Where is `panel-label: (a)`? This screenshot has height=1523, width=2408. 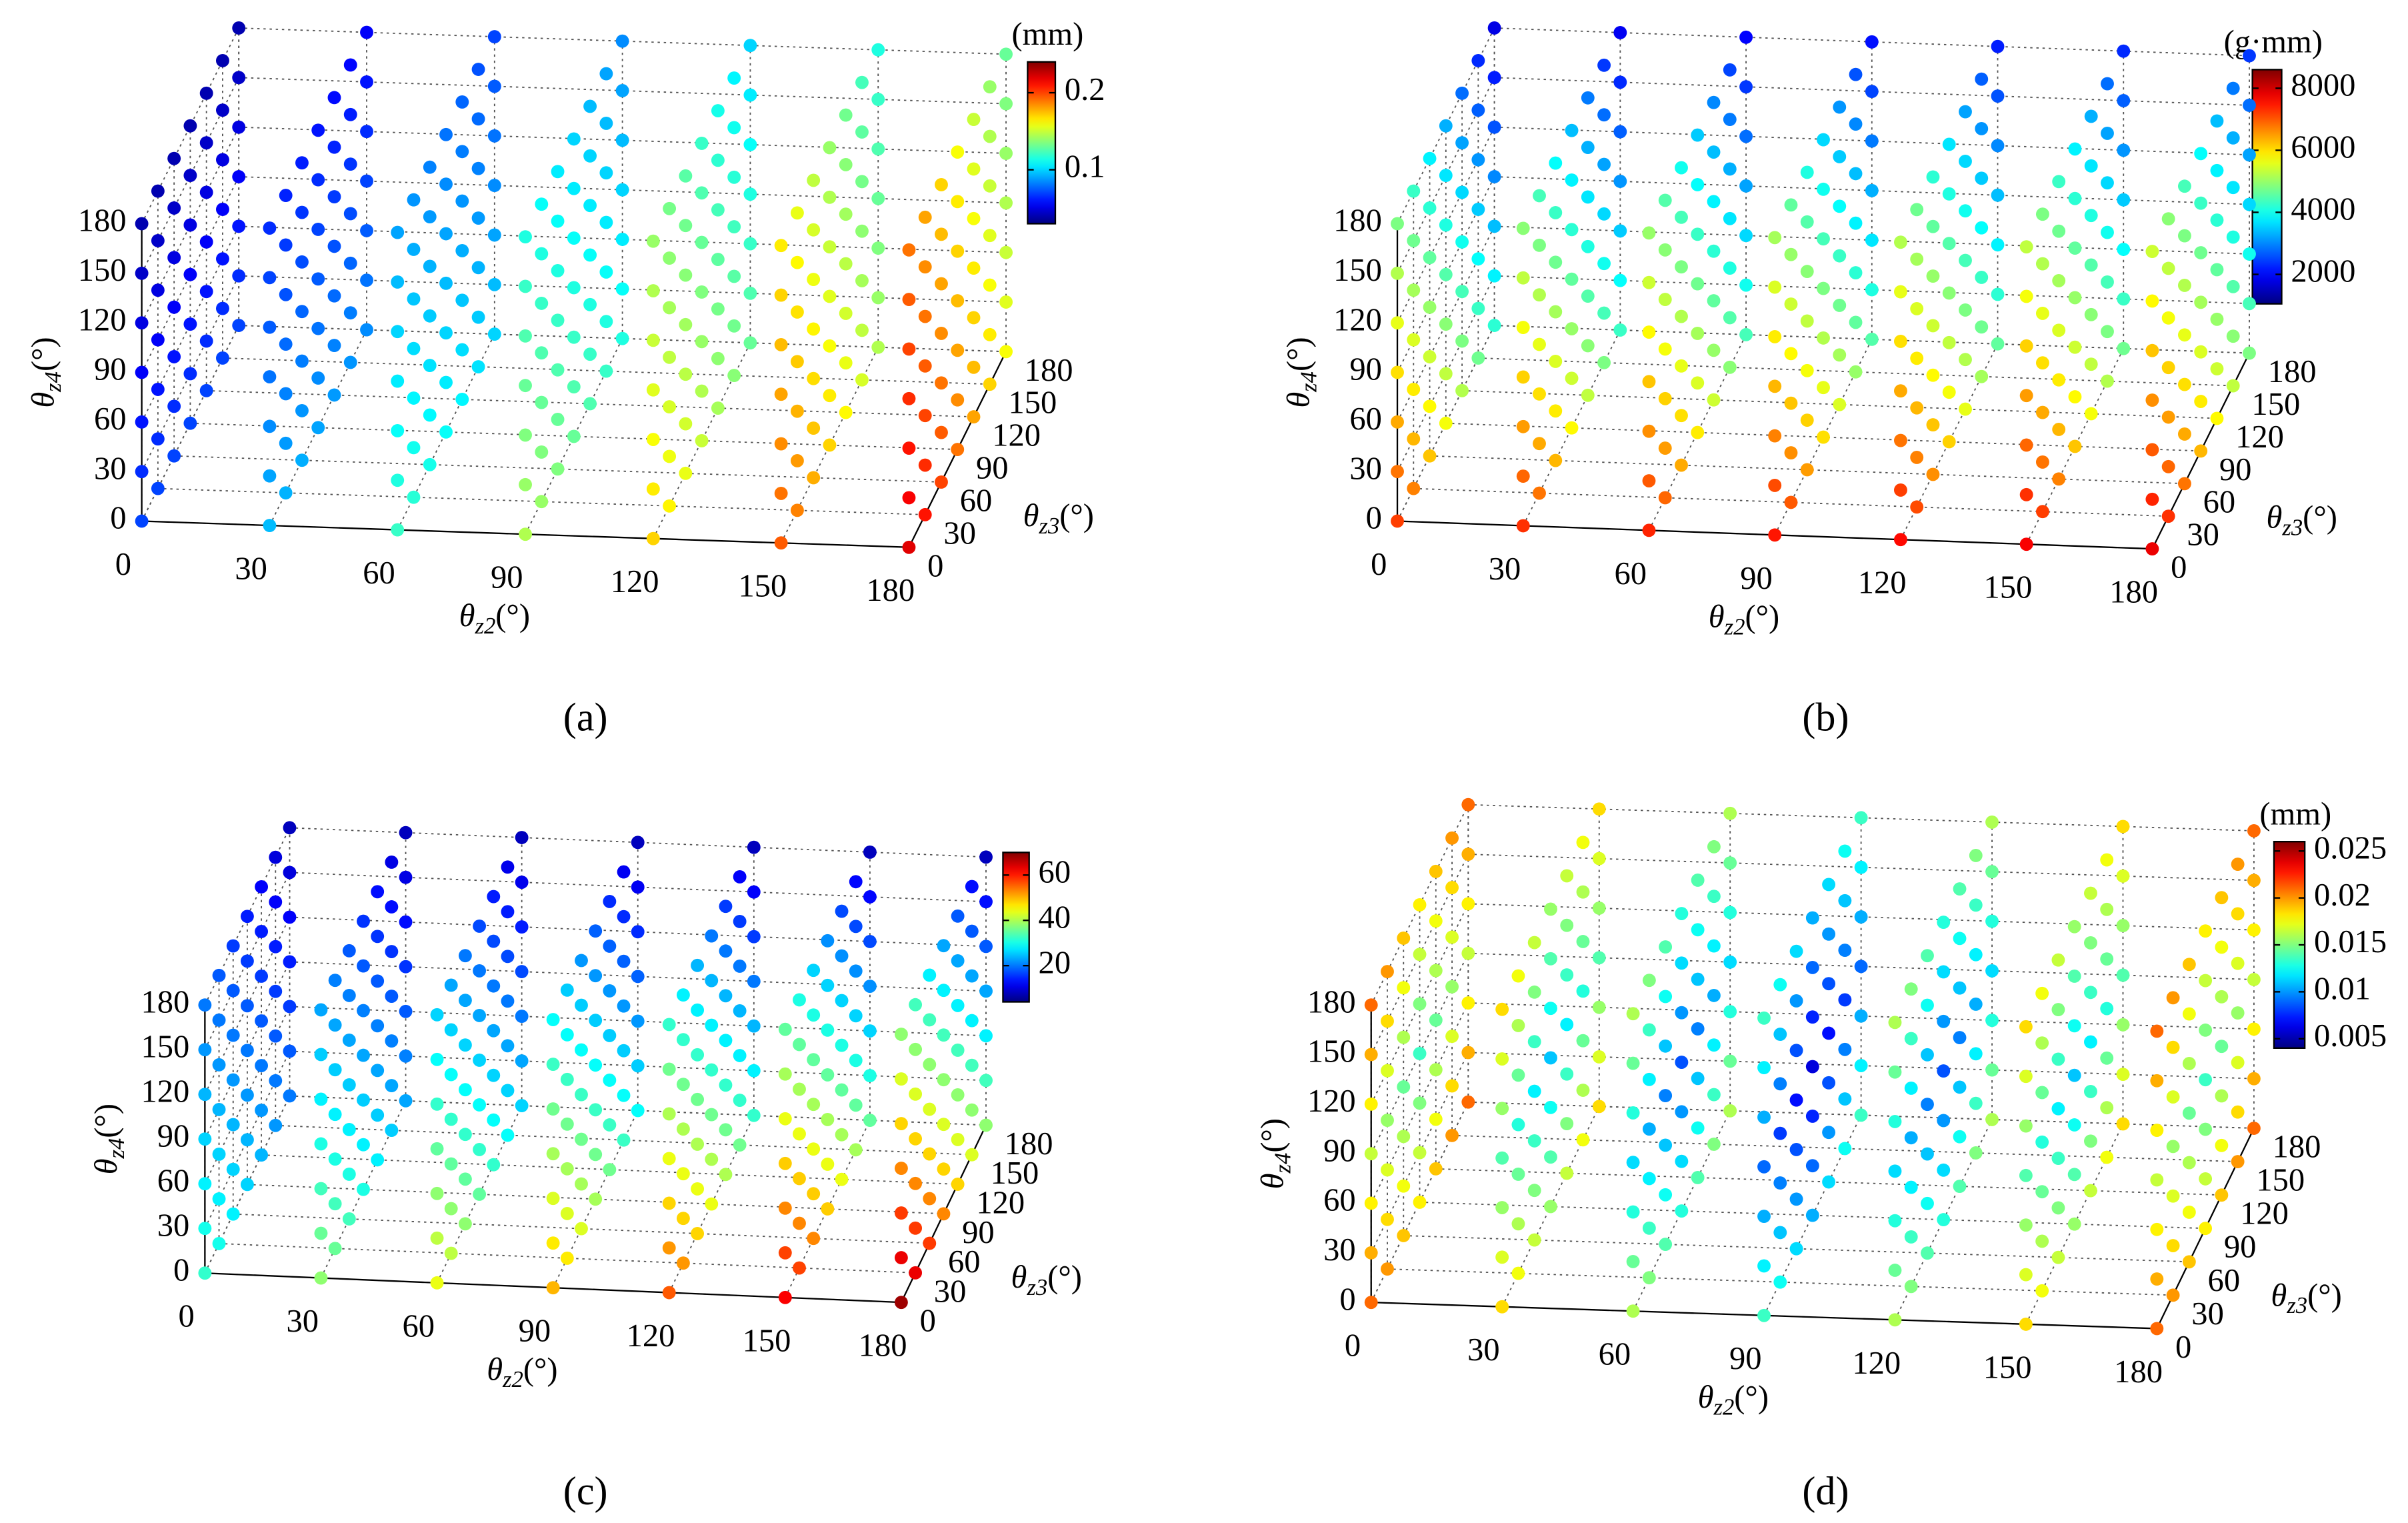 panel-label: (a) is located at coordinates (585, 717).